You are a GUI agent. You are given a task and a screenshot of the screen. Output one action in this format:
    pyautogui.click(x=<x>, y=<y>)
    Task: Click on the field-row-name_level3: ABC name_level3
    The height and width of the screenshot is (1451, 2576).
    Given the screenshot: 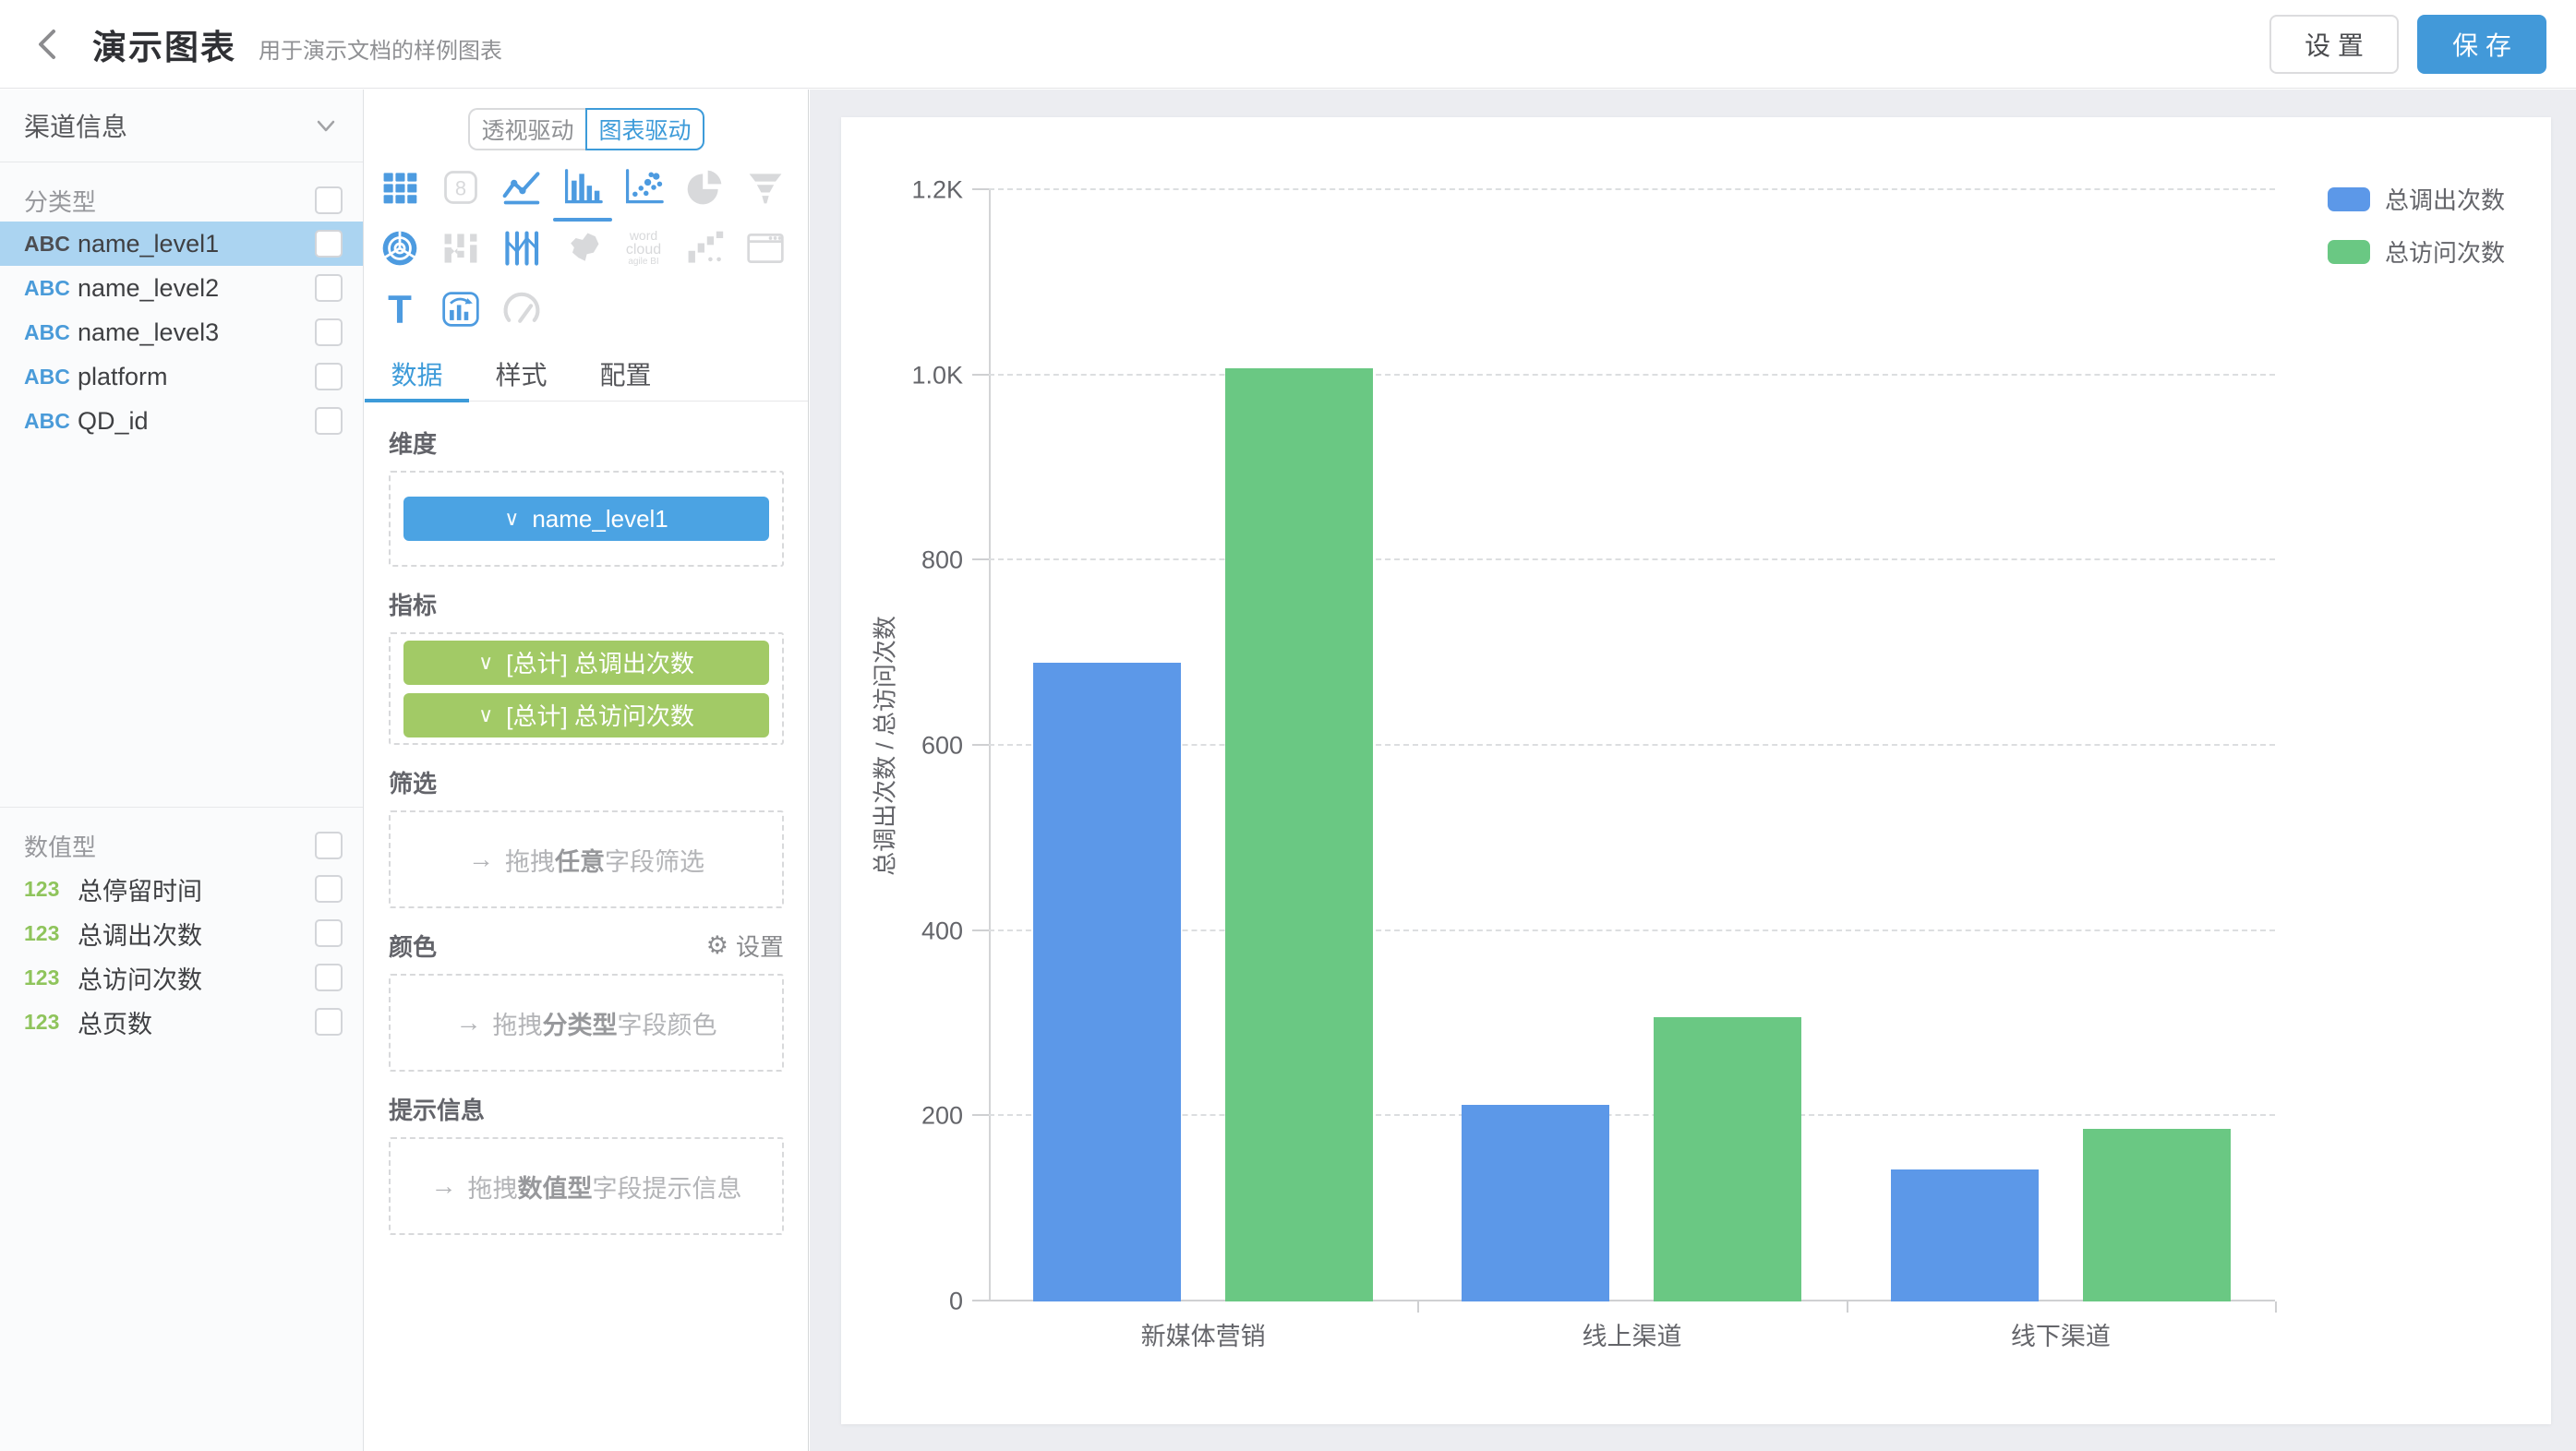 What is the action you would take?
    pyautogui.click(x=181, y=332)
    